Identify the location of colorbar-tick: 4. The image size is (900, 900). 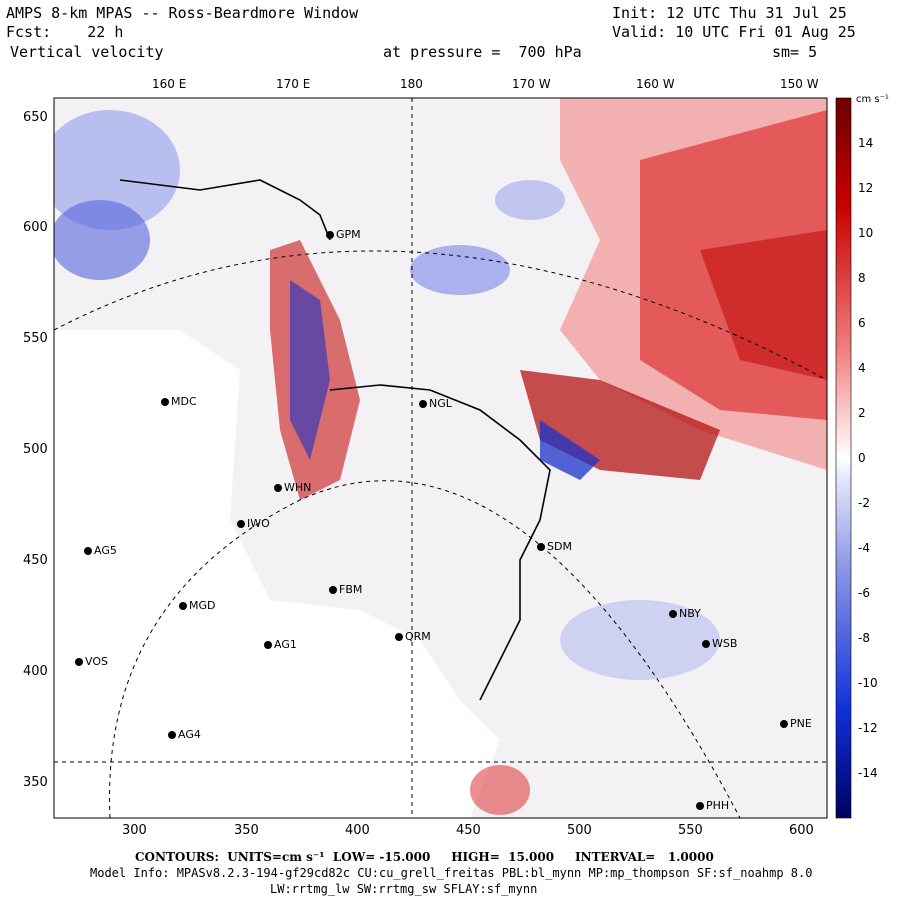
(862, 368).